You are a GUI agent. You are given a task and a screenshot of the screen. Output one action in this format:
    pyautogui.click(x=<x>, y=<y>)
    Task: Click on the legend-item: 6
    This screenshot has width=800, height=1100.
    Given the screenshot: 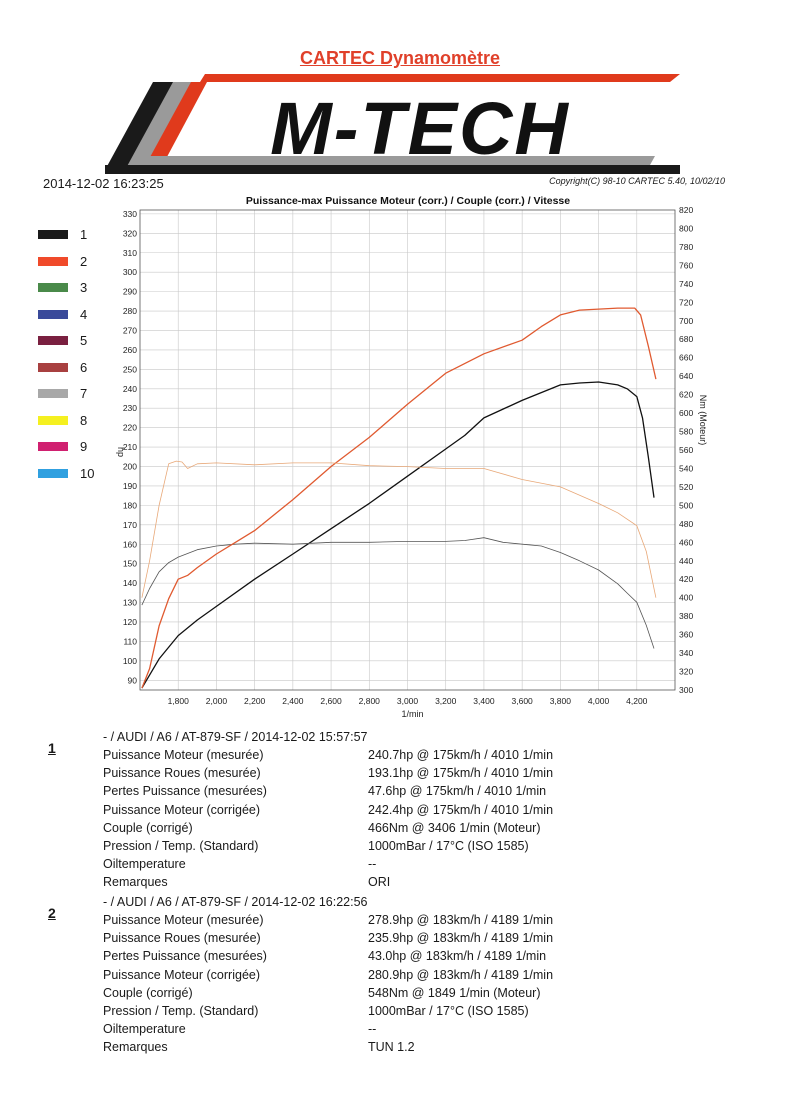 What is the action you would take?
    pyautogui.click(x=83, y=368)
    